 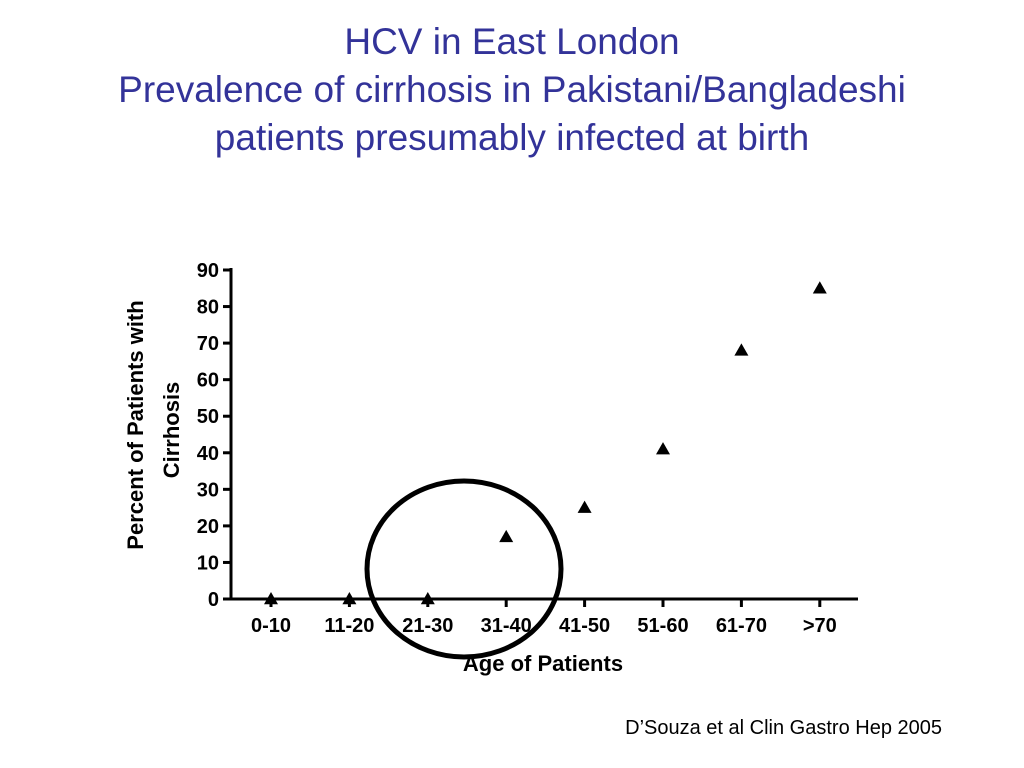 I want to click on x-tick-label-1: 0-10, so click(x=271, y=626).